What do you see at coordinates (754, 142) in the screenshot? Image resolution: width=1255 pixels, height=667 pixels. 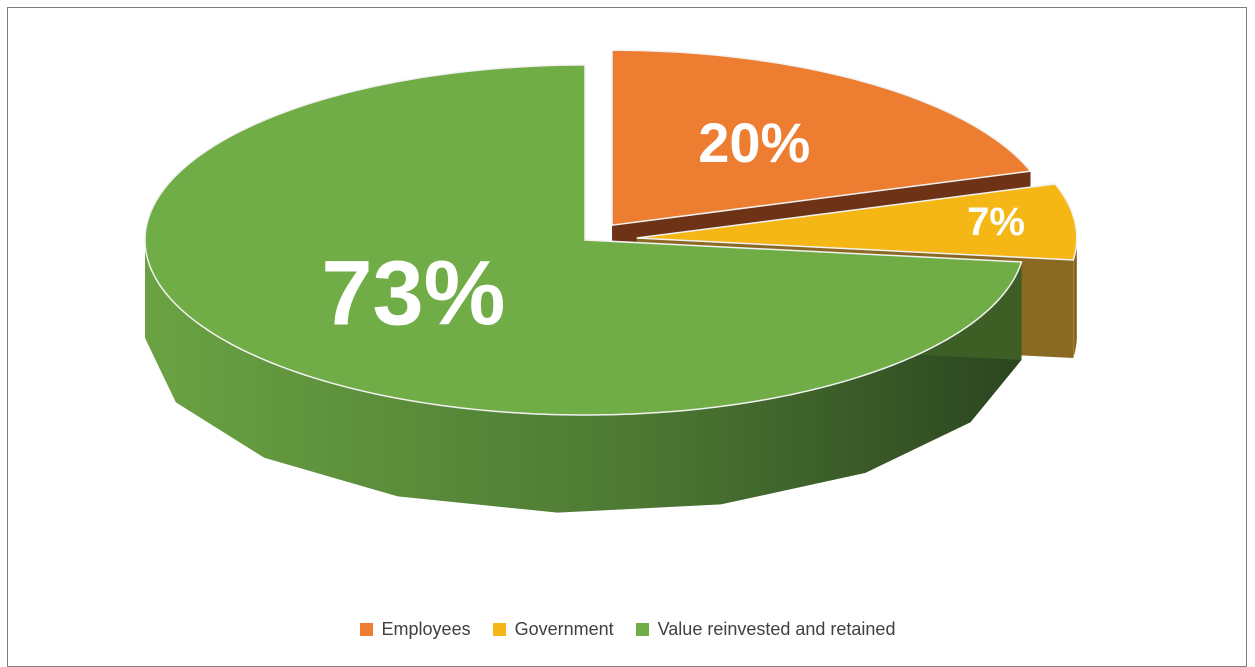 I see `data-label-employees: 20%` at bounding box center [754, 142].